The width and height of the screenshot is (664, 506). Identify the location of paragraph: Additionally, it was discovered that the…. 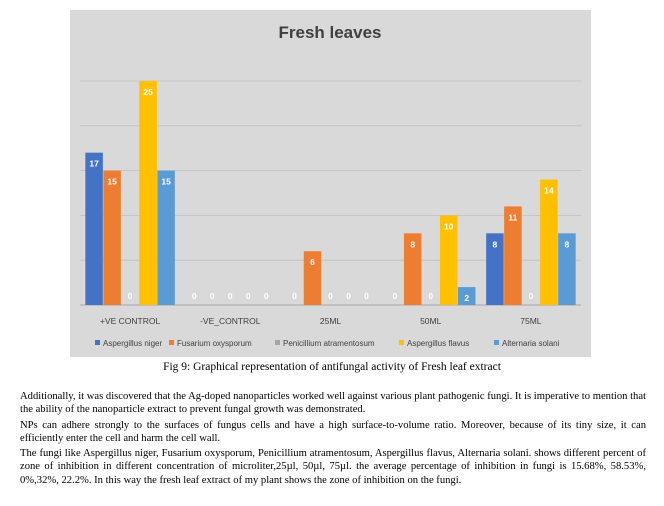
(333, 403).